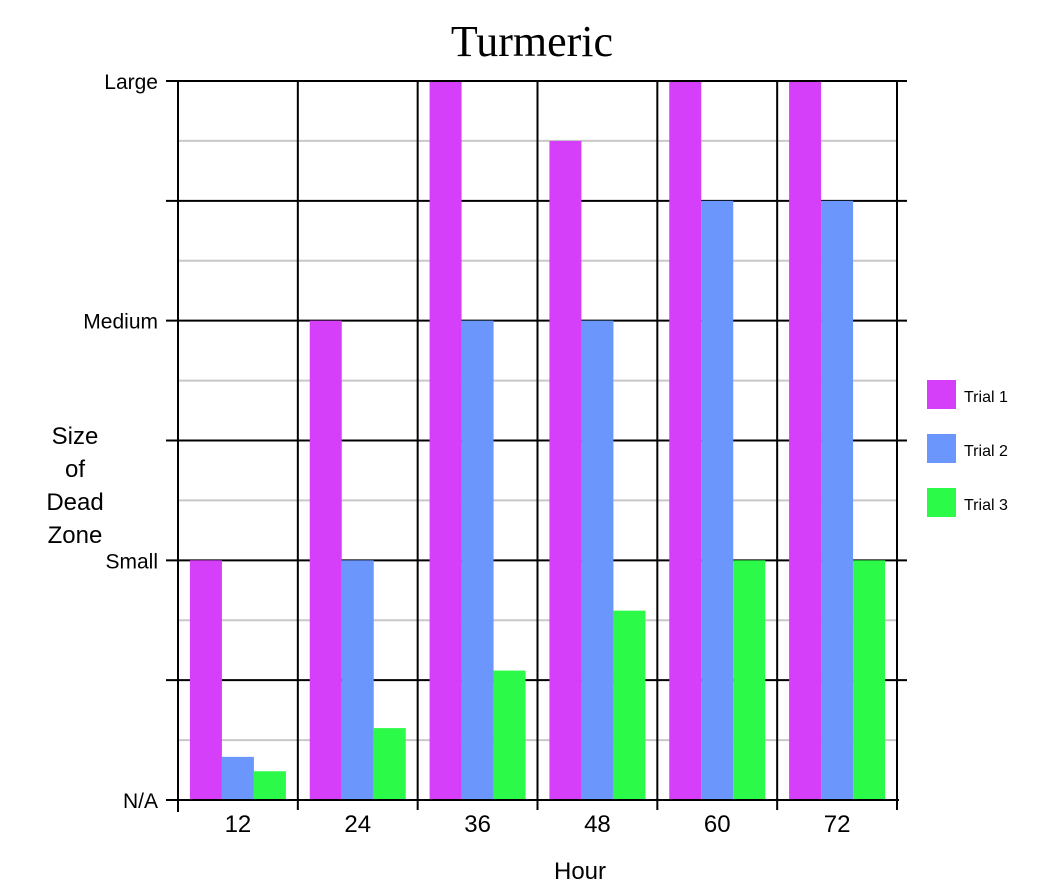 This screenshot has height=889, width=1055. I want to click on y-axis-label-line: of, so click(75, 469).